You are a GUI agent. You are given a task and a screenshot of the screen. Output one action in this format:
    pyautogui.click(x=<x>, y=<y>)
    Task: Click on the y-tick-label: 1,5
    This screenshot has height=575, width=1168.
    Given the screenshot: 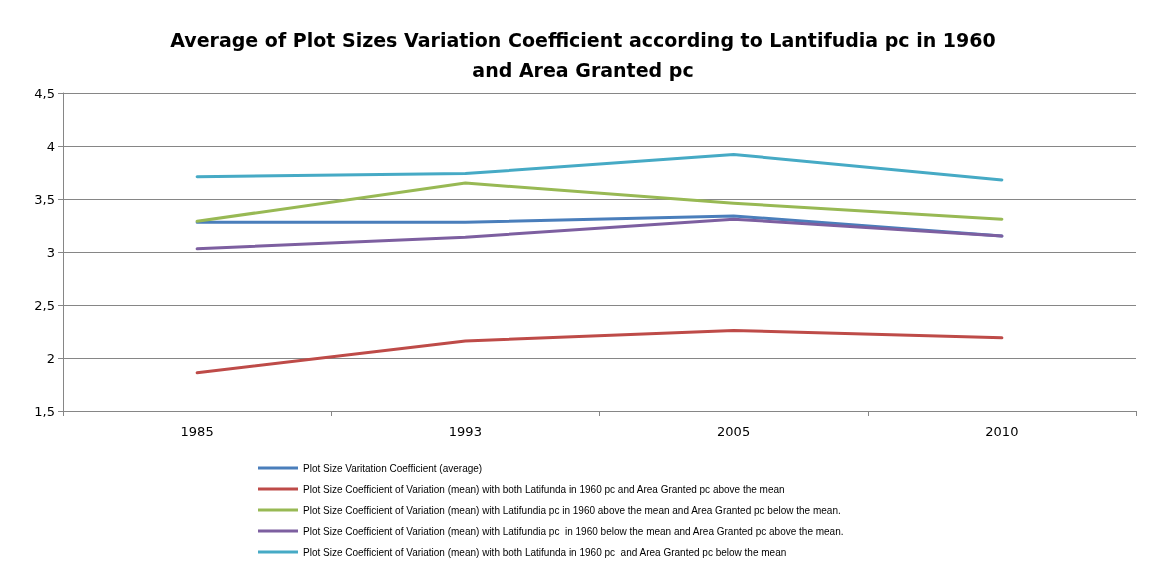 What is the action you would take?
    pyautogui.click(x=44, y=411)
    